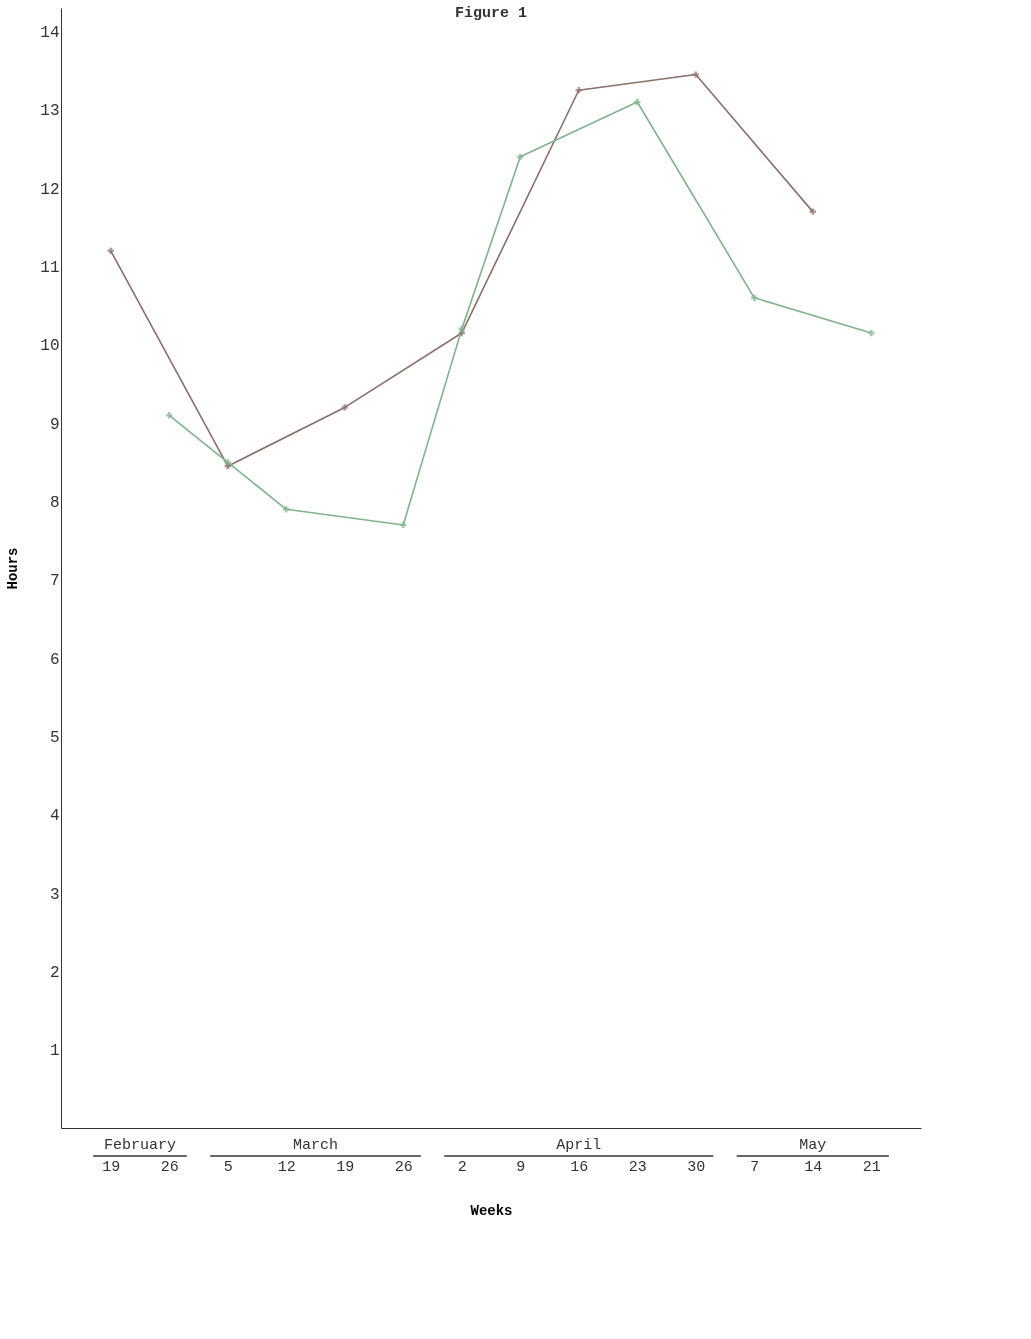  What do you see at coordinates (579, 1167) in the screenshot?
I see `x-tick-label: 16` at bounding box center [579, 1167].